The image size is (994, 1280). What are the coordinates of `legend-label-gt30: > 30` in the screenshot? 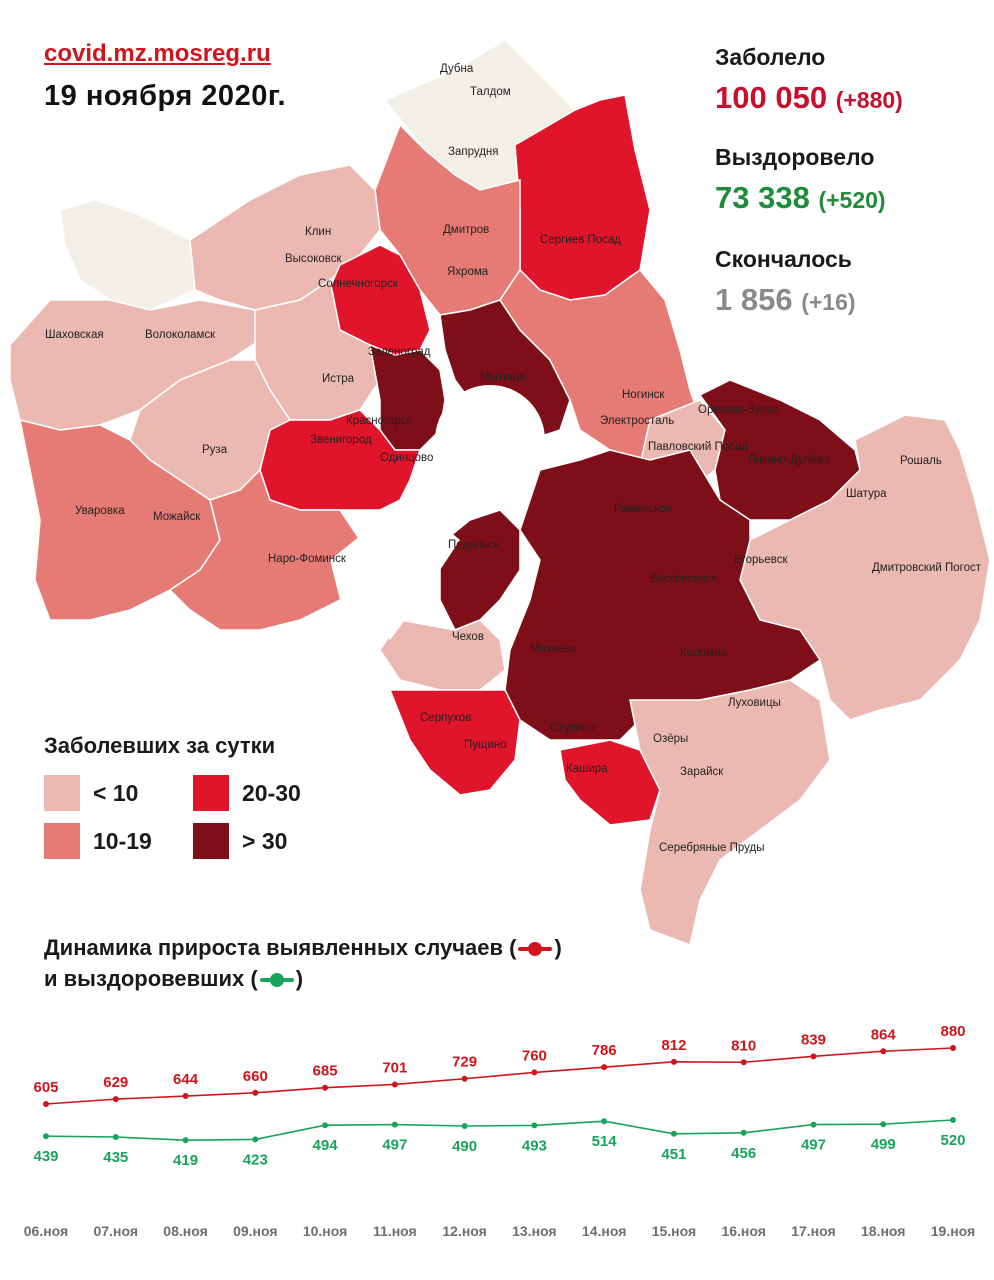 It's located at (265, 841).